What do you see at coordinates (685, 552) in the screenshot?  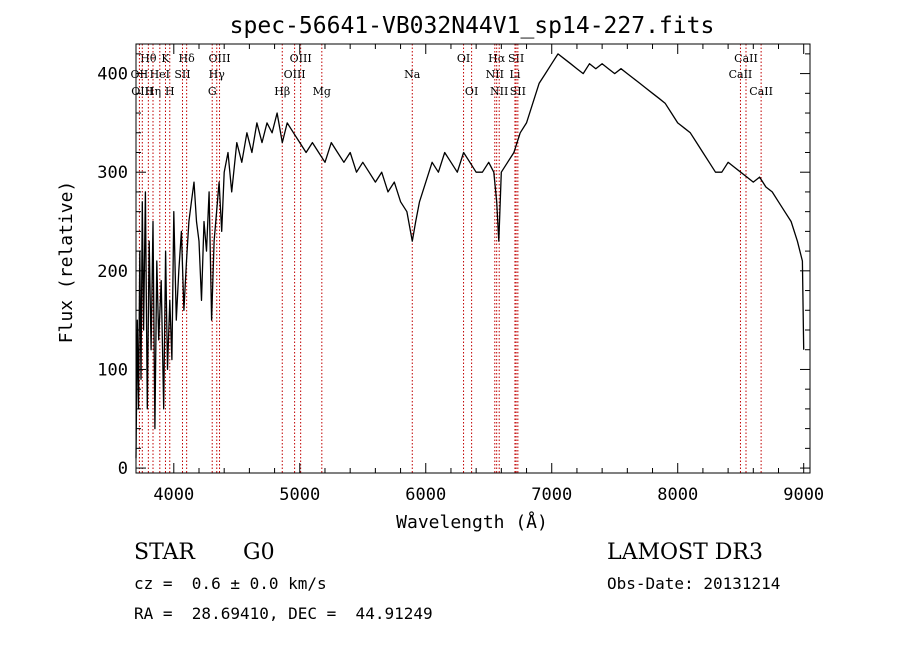 I see `survey-name: LAMOST DR3` at bounding box center [685, 552].